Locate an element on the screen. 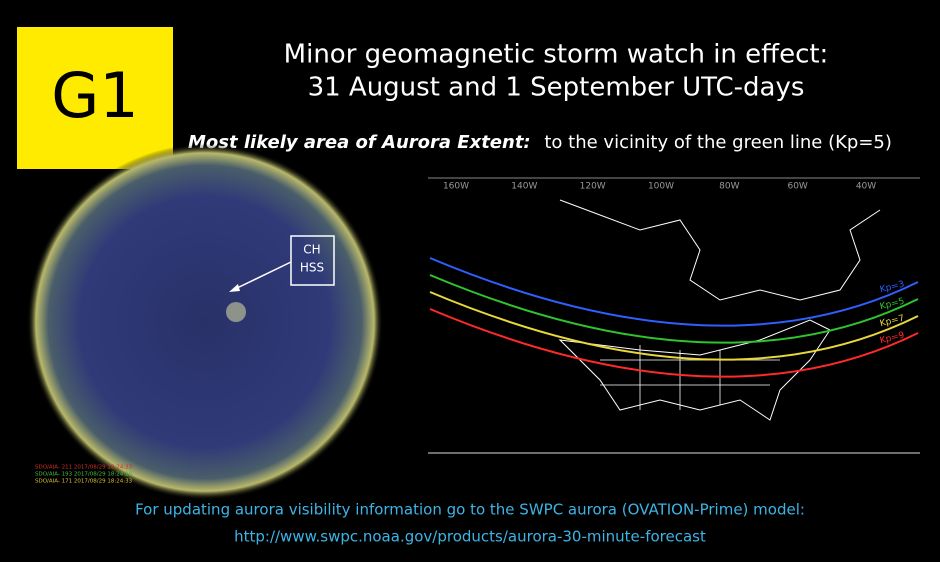  longitude-label: 160W is located at coordinates (456, 187).